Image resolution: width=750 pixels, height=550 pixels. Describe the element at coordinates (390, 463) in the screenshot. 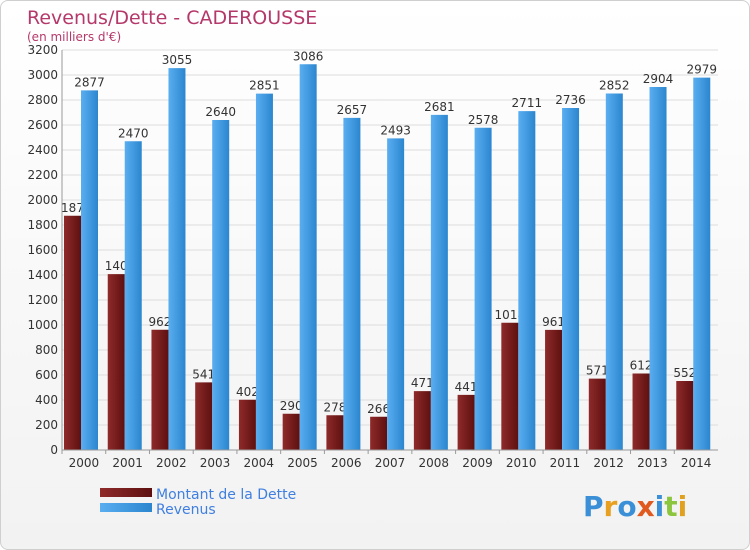

I see `x-tick-label: 2007` at that location.